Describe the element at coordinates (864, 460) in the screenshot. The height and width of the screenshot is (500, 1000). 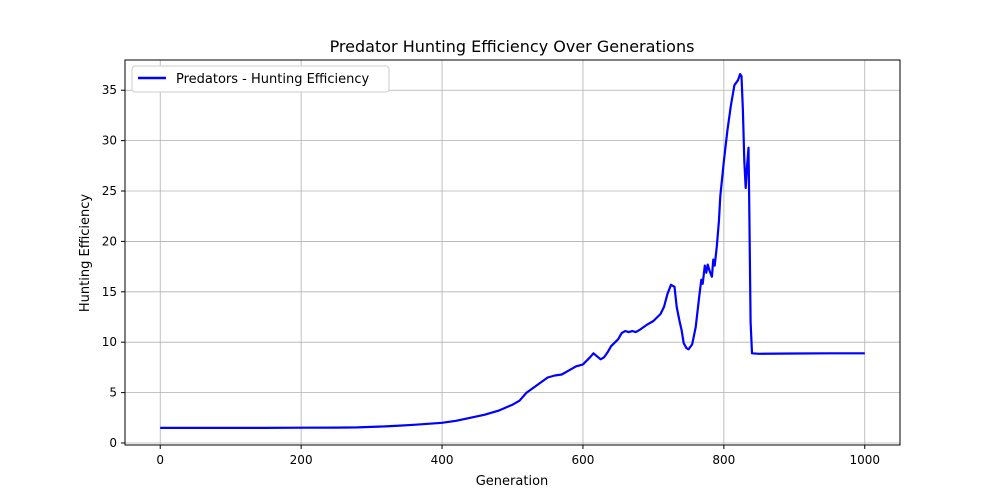
I see `x-tick-label: 1000` at that location.